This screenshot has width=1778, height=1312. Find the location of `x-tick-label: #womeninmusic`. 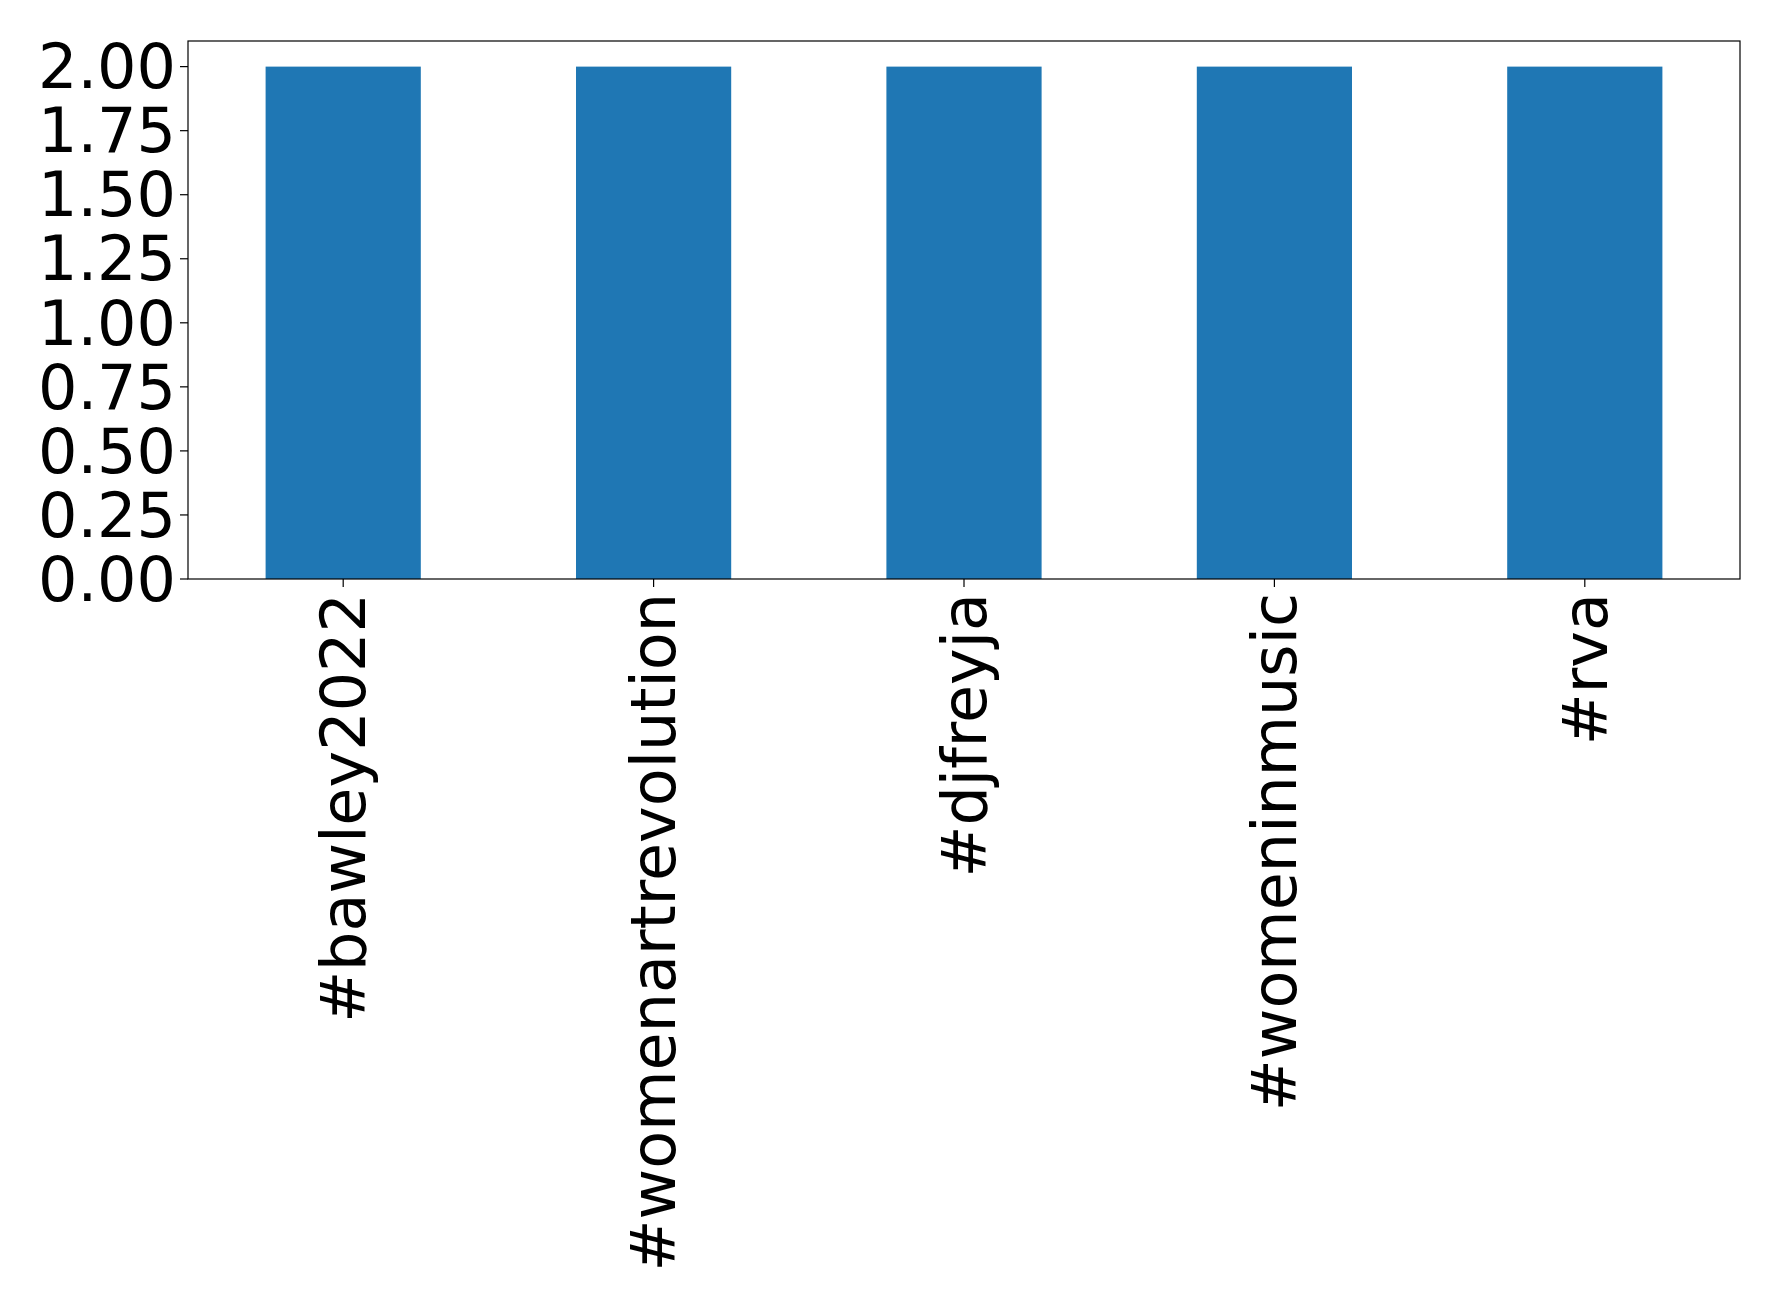

x-tick-label: #womeninmusic is located at coordinates (1275, 852).